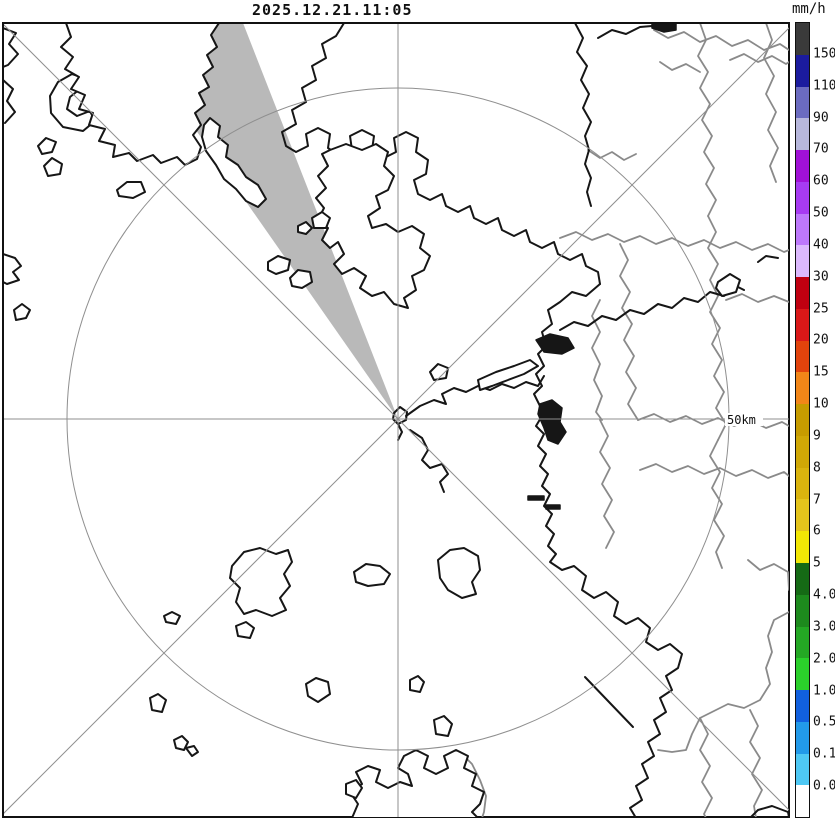 The height and width of the screenshot is (820, 835). Describe the element at coordinates (817, 436) in the screenshot. I see `colorbar-tick-label: 9` at that location.